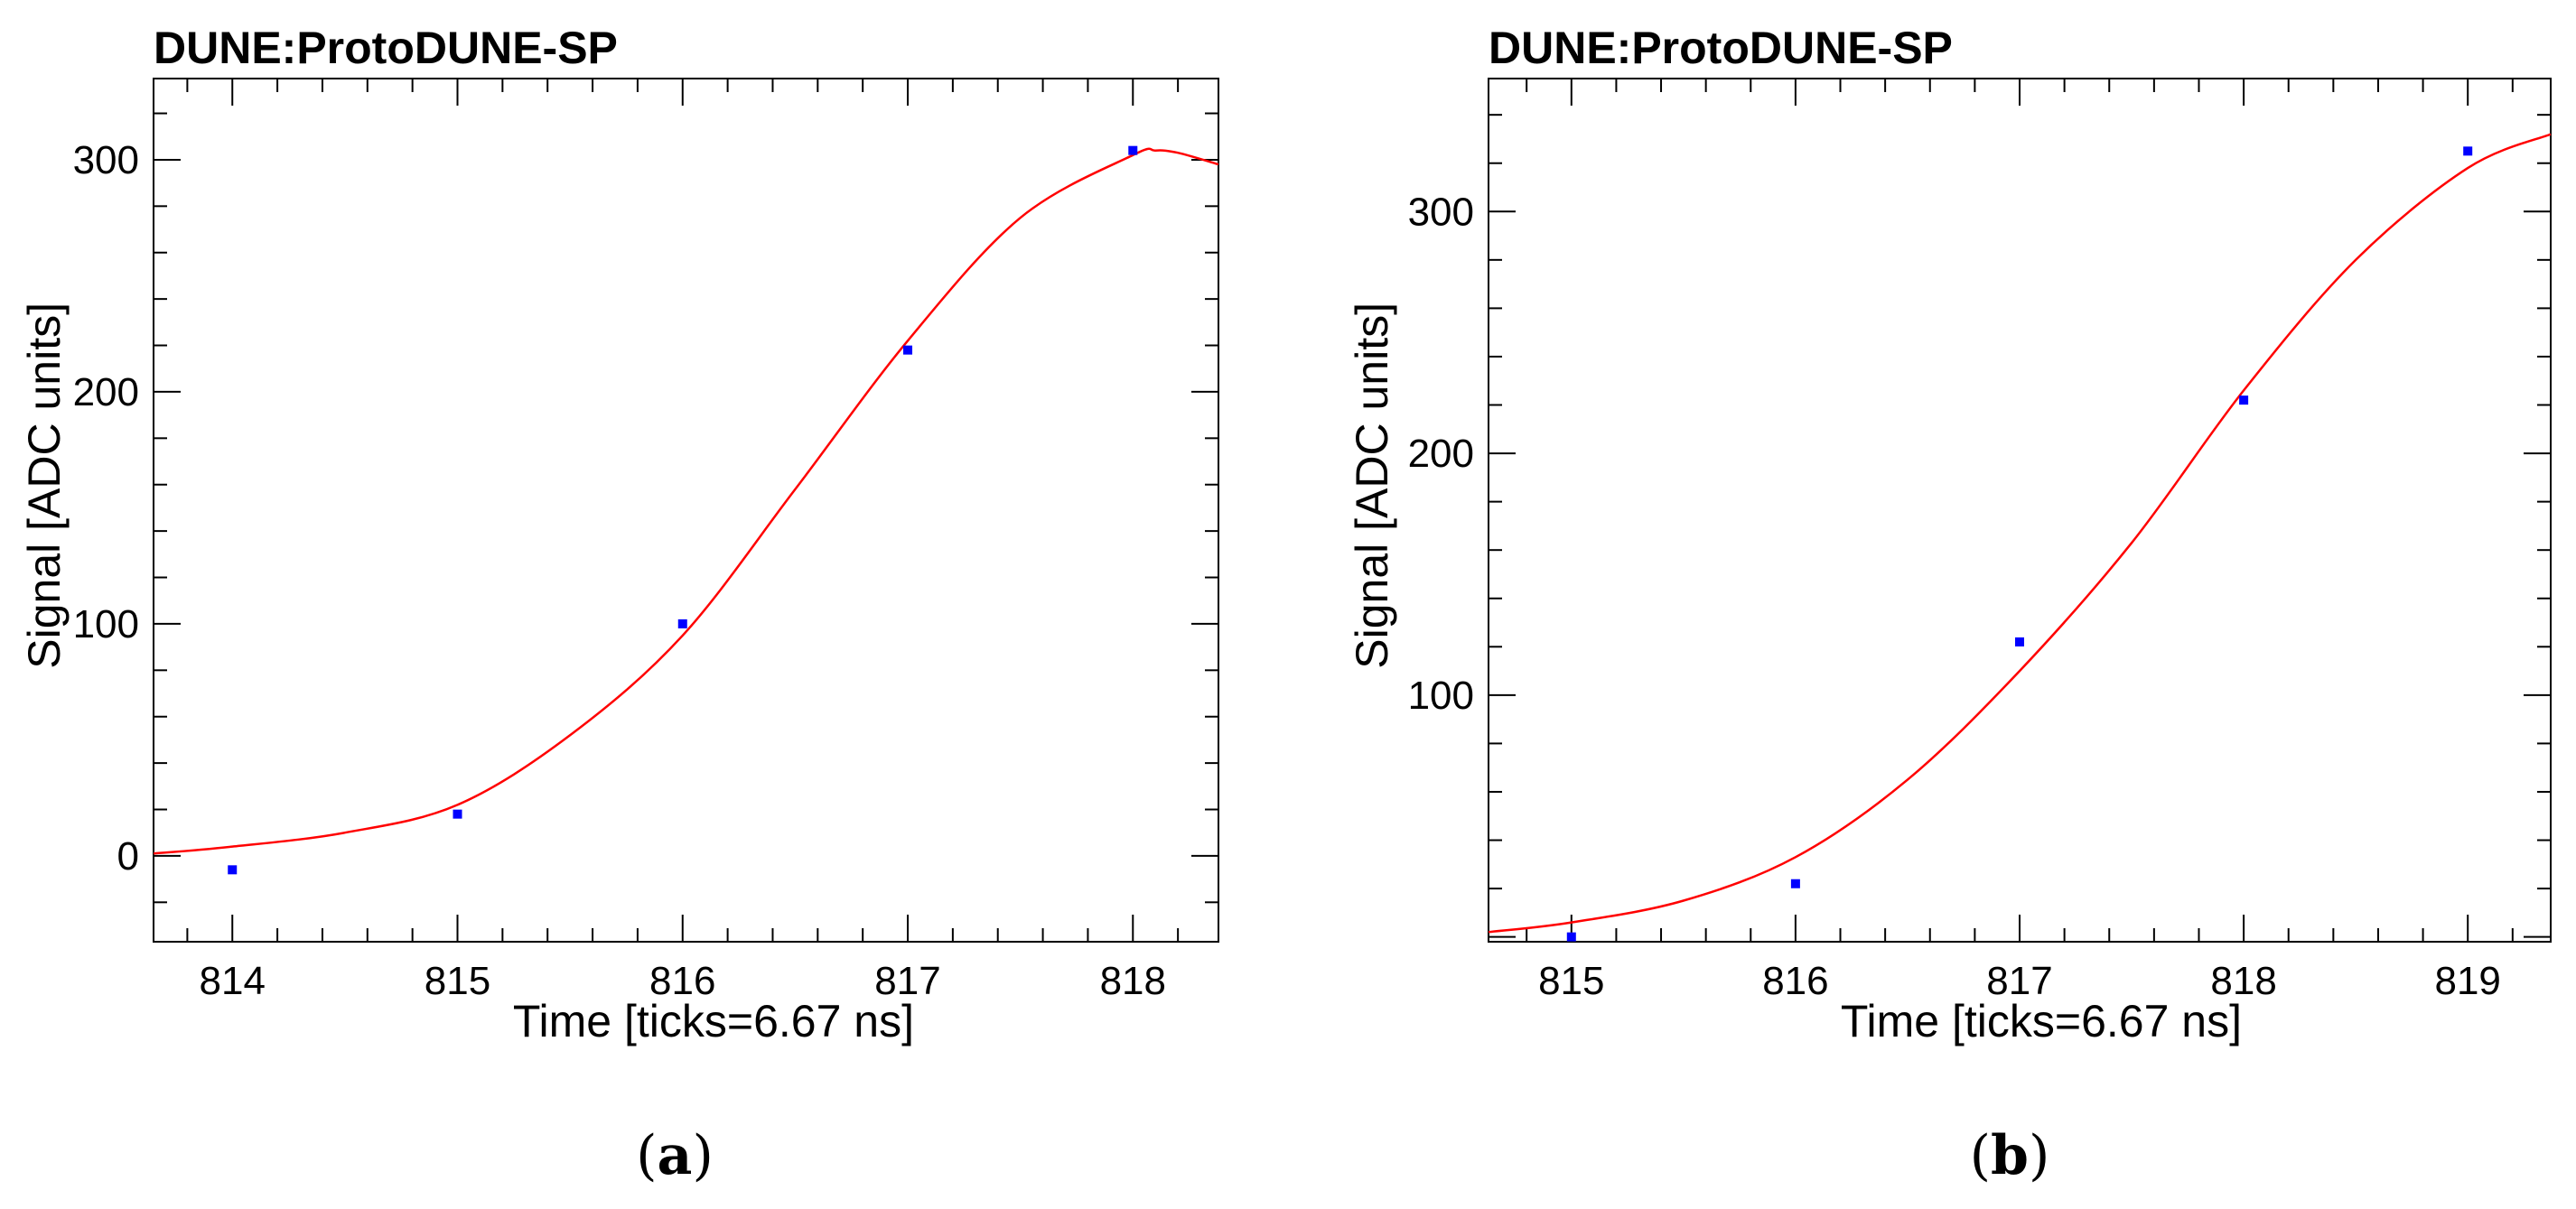 This screenshot has height=1209, width=2576. I want to click on caption: (b), so click(2010, 1155).